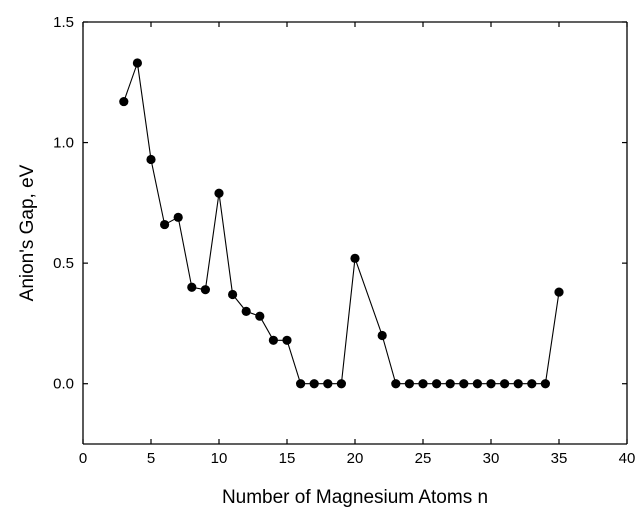 The width and height of the screenshot is (638, 512). I want to click on y-tick-label: 1.0, so click(63, 143).